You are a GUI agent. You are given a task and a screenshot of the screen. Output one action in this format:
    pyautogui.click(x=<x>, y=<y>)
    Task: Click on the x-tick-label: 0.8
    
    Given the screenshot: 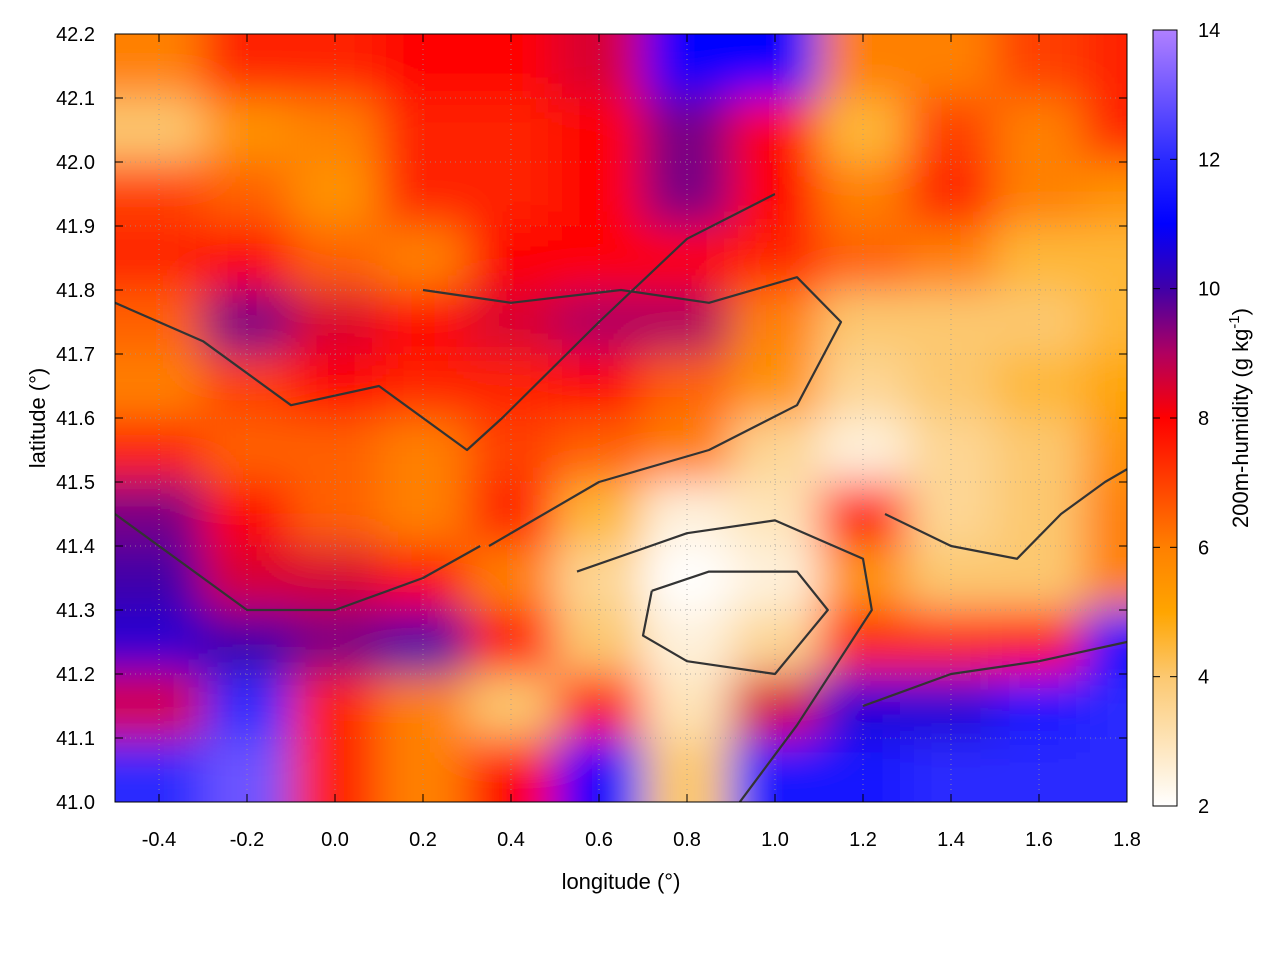 What is the action you would take?
    pyautogui.click(x=687, y=840)
    